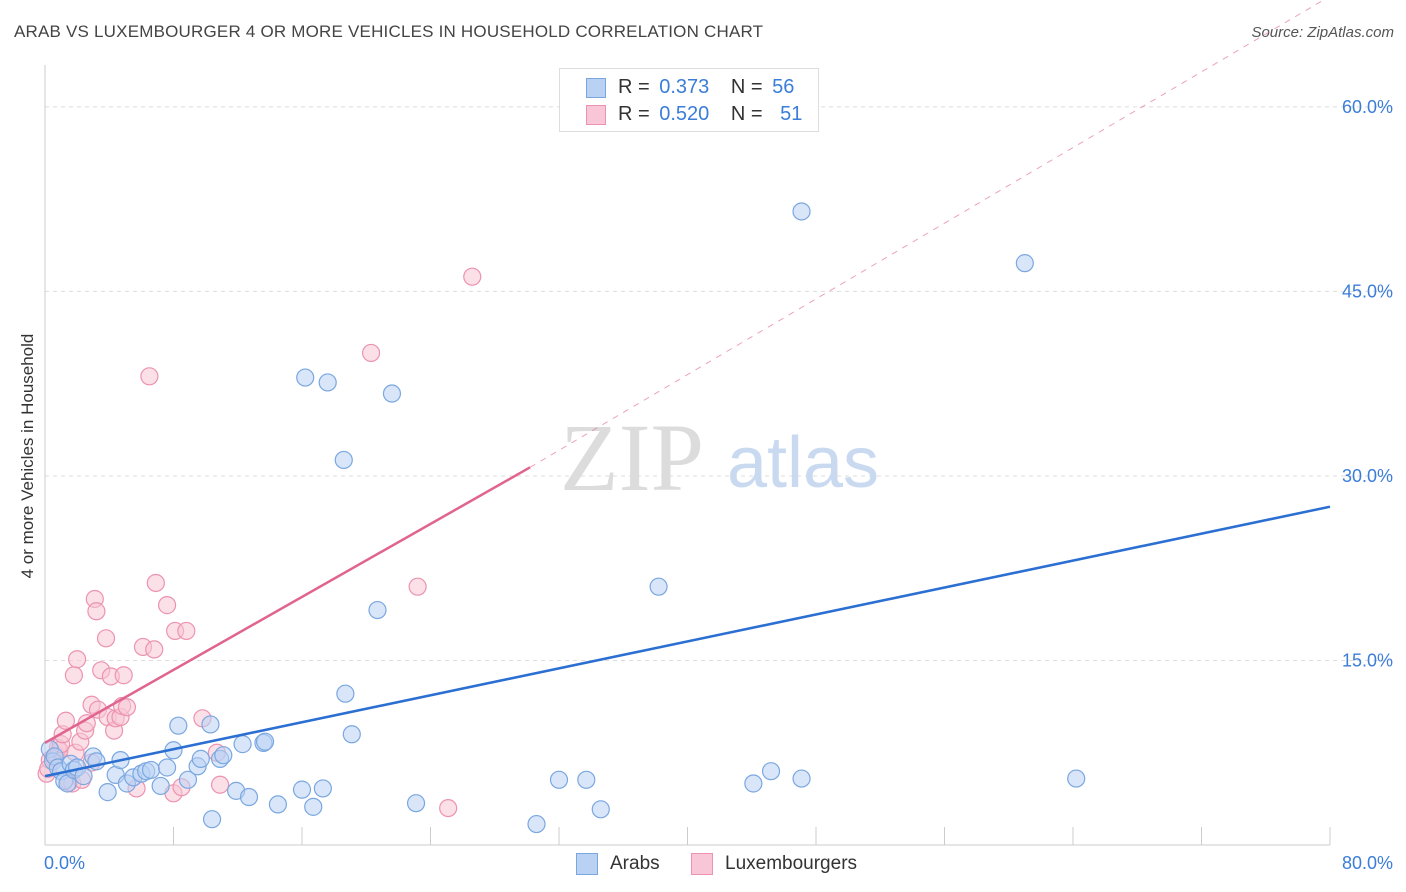  I want to click on legend-arabs-n: 56, so click(783, 87).